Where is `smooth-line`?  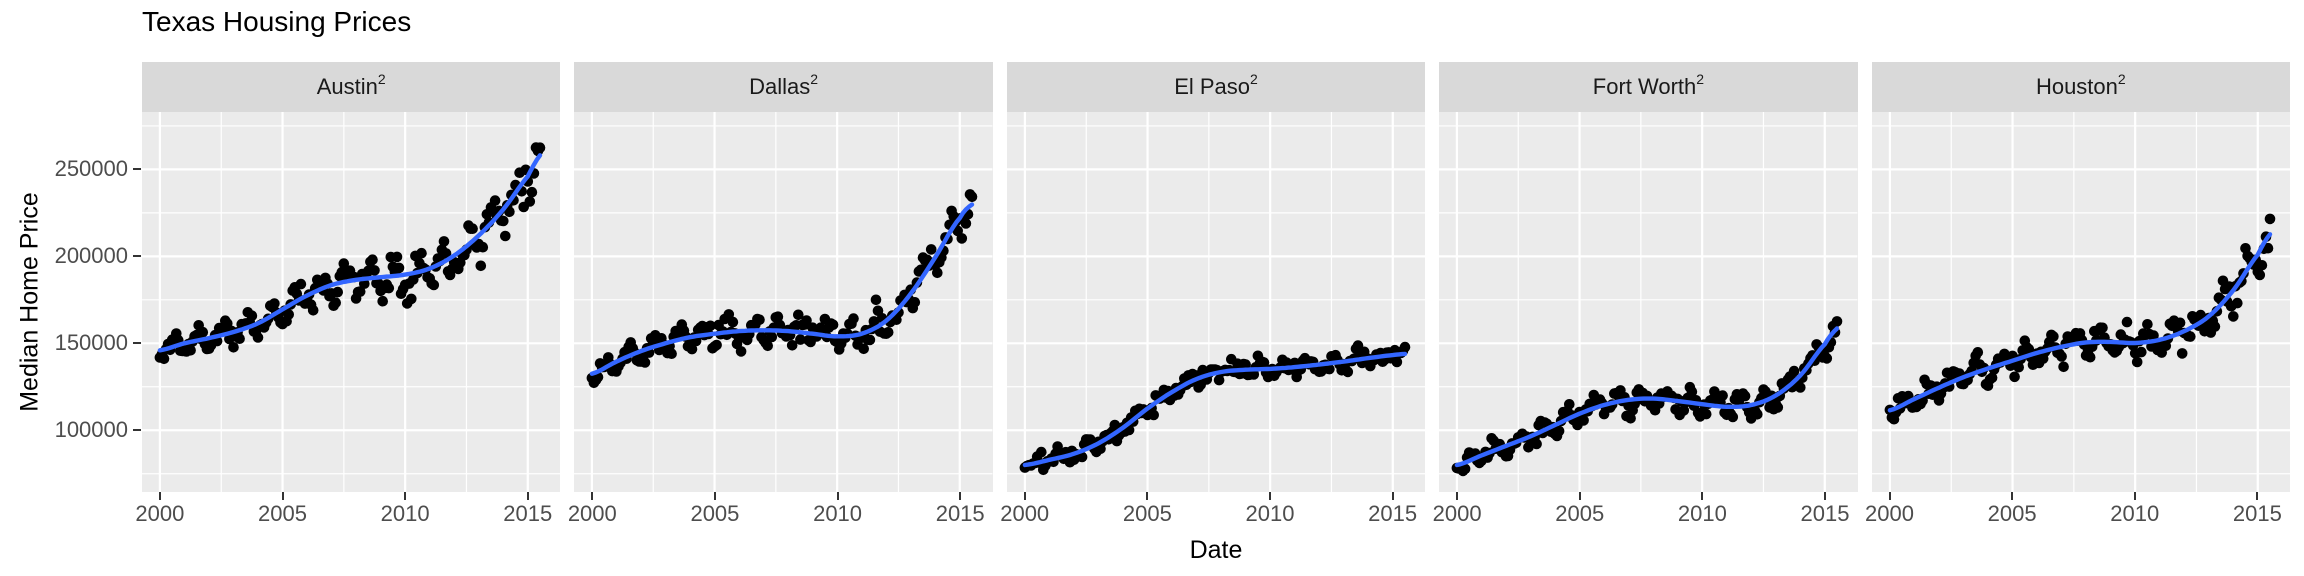 smooth-line is located at coordinates (2079, 322).